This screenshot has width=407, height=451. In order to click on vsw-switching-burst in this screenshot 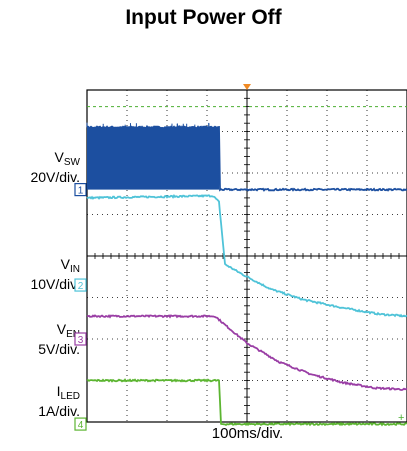, I will do `click(153, 158)`.